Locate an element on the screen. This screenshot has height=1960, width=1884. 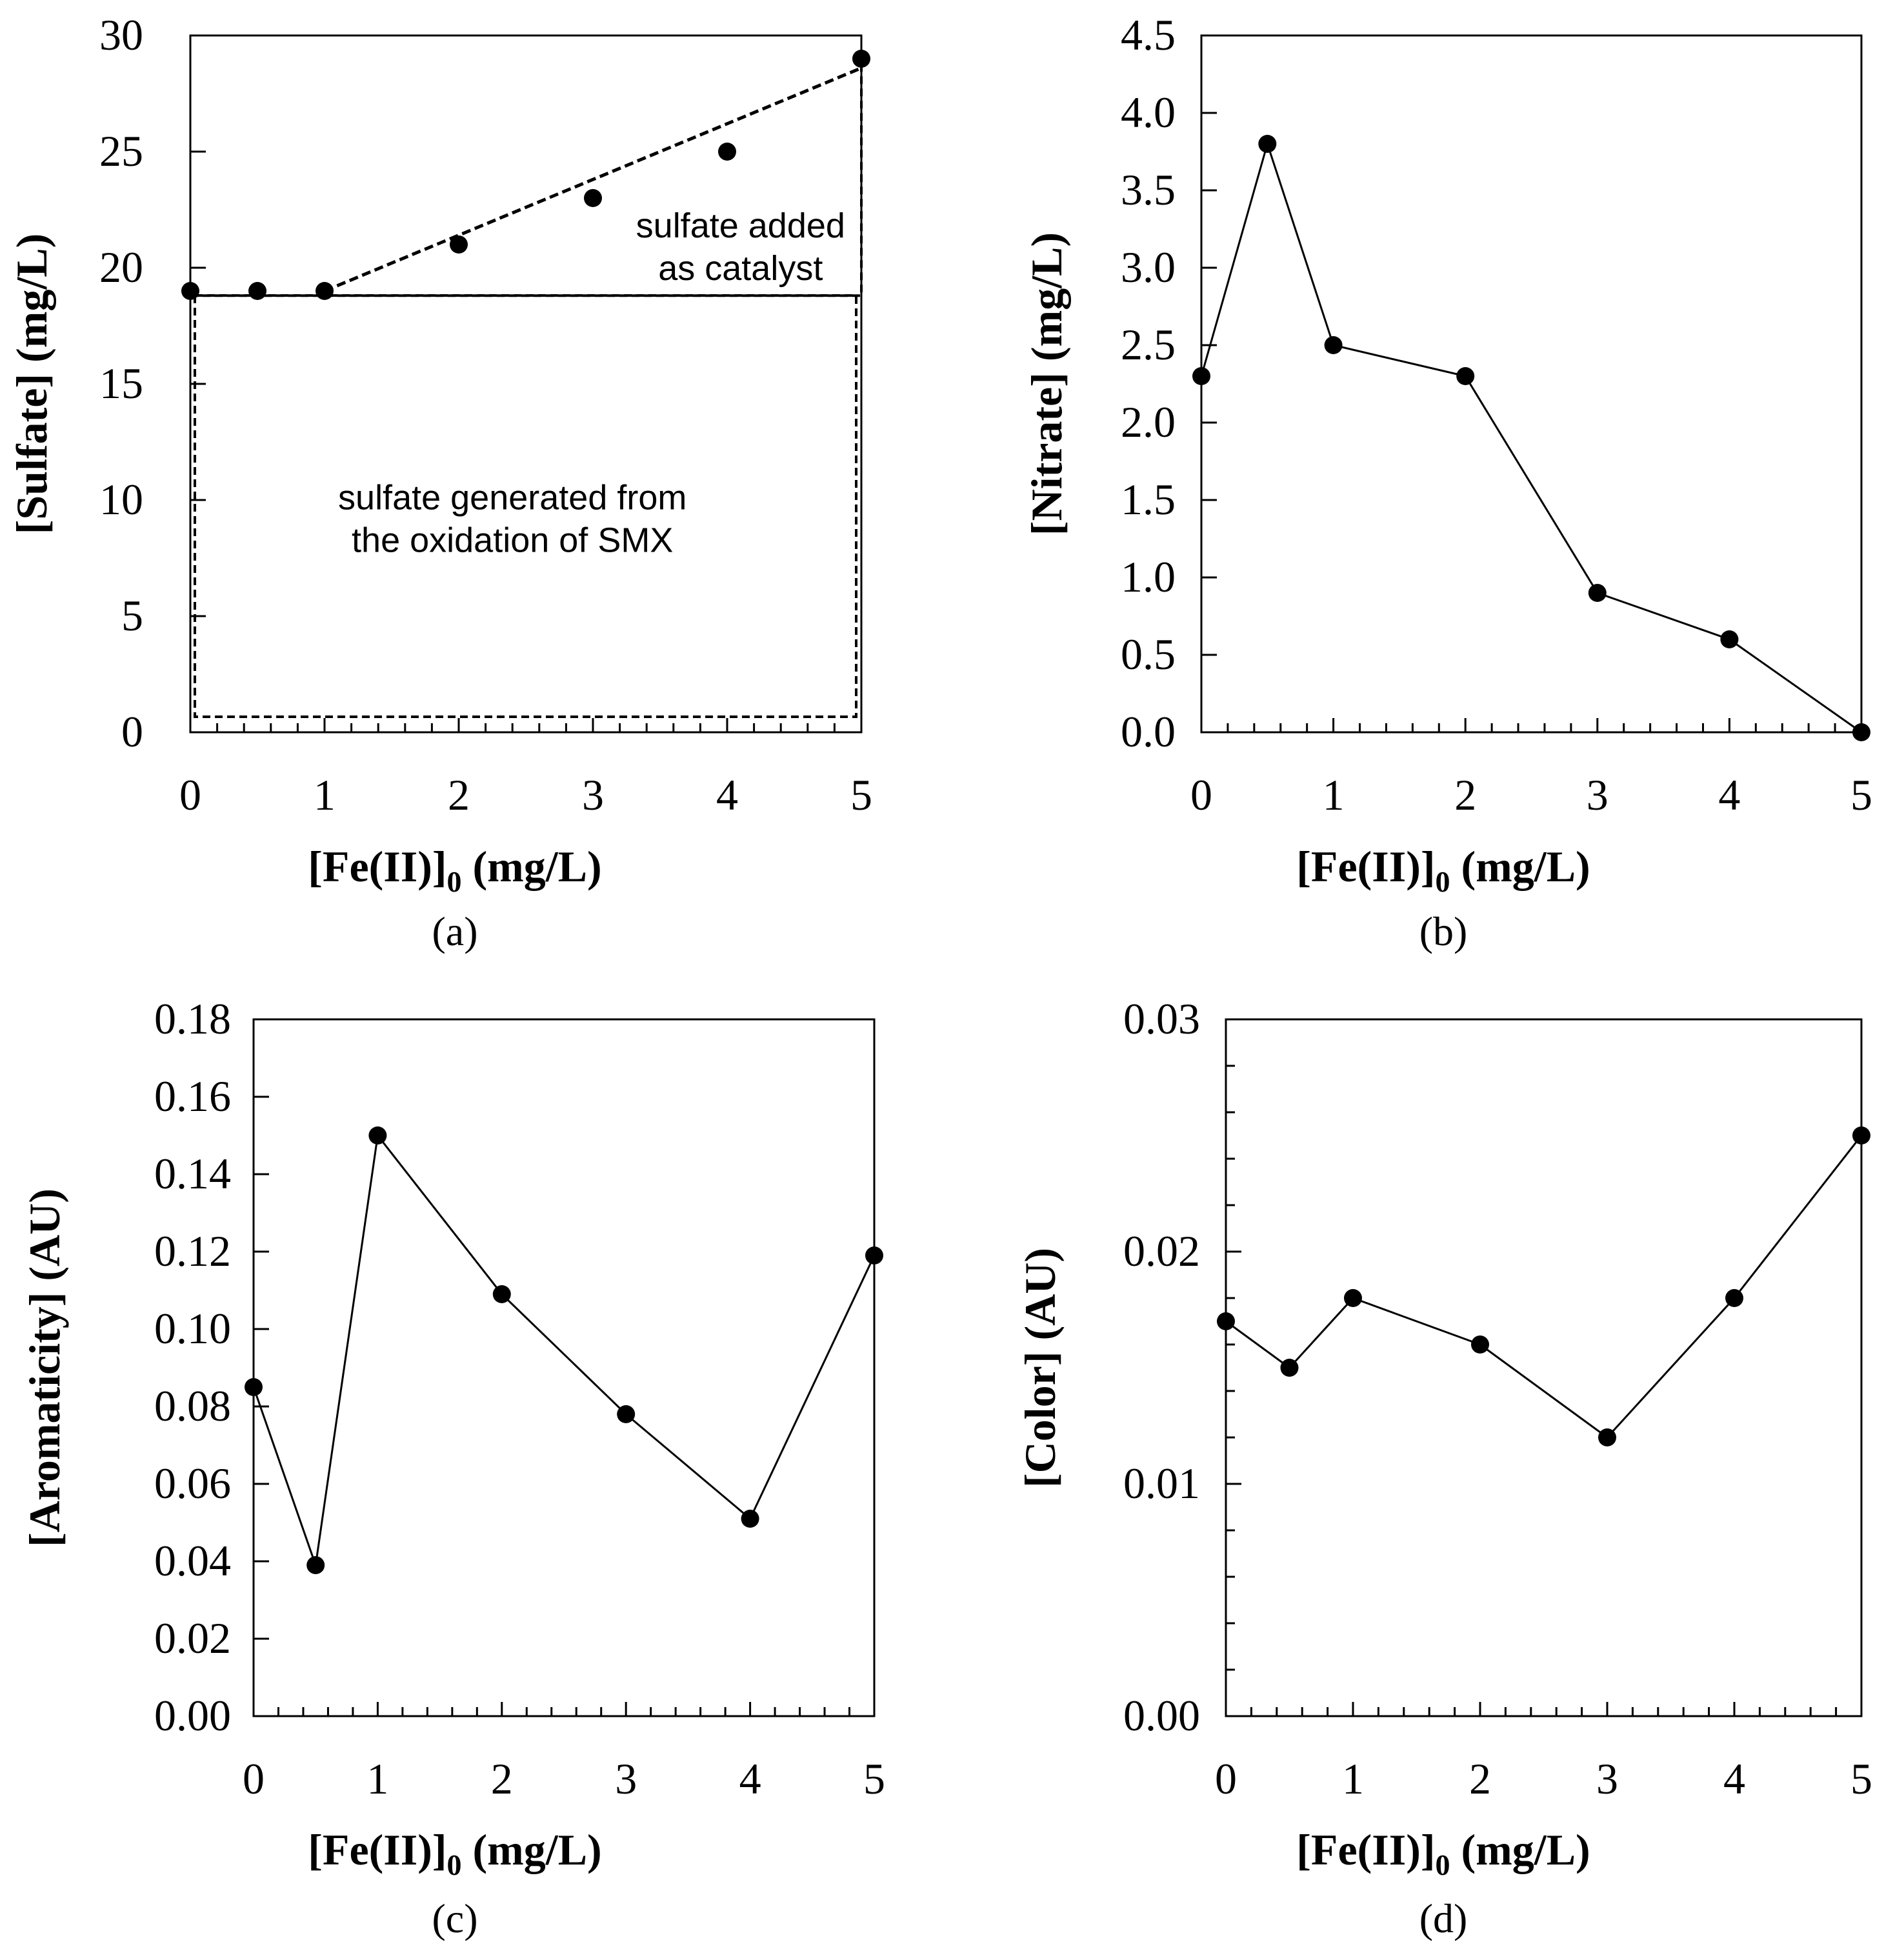
y-tick-label: 4.5 is located at coordinates (1148, 34).